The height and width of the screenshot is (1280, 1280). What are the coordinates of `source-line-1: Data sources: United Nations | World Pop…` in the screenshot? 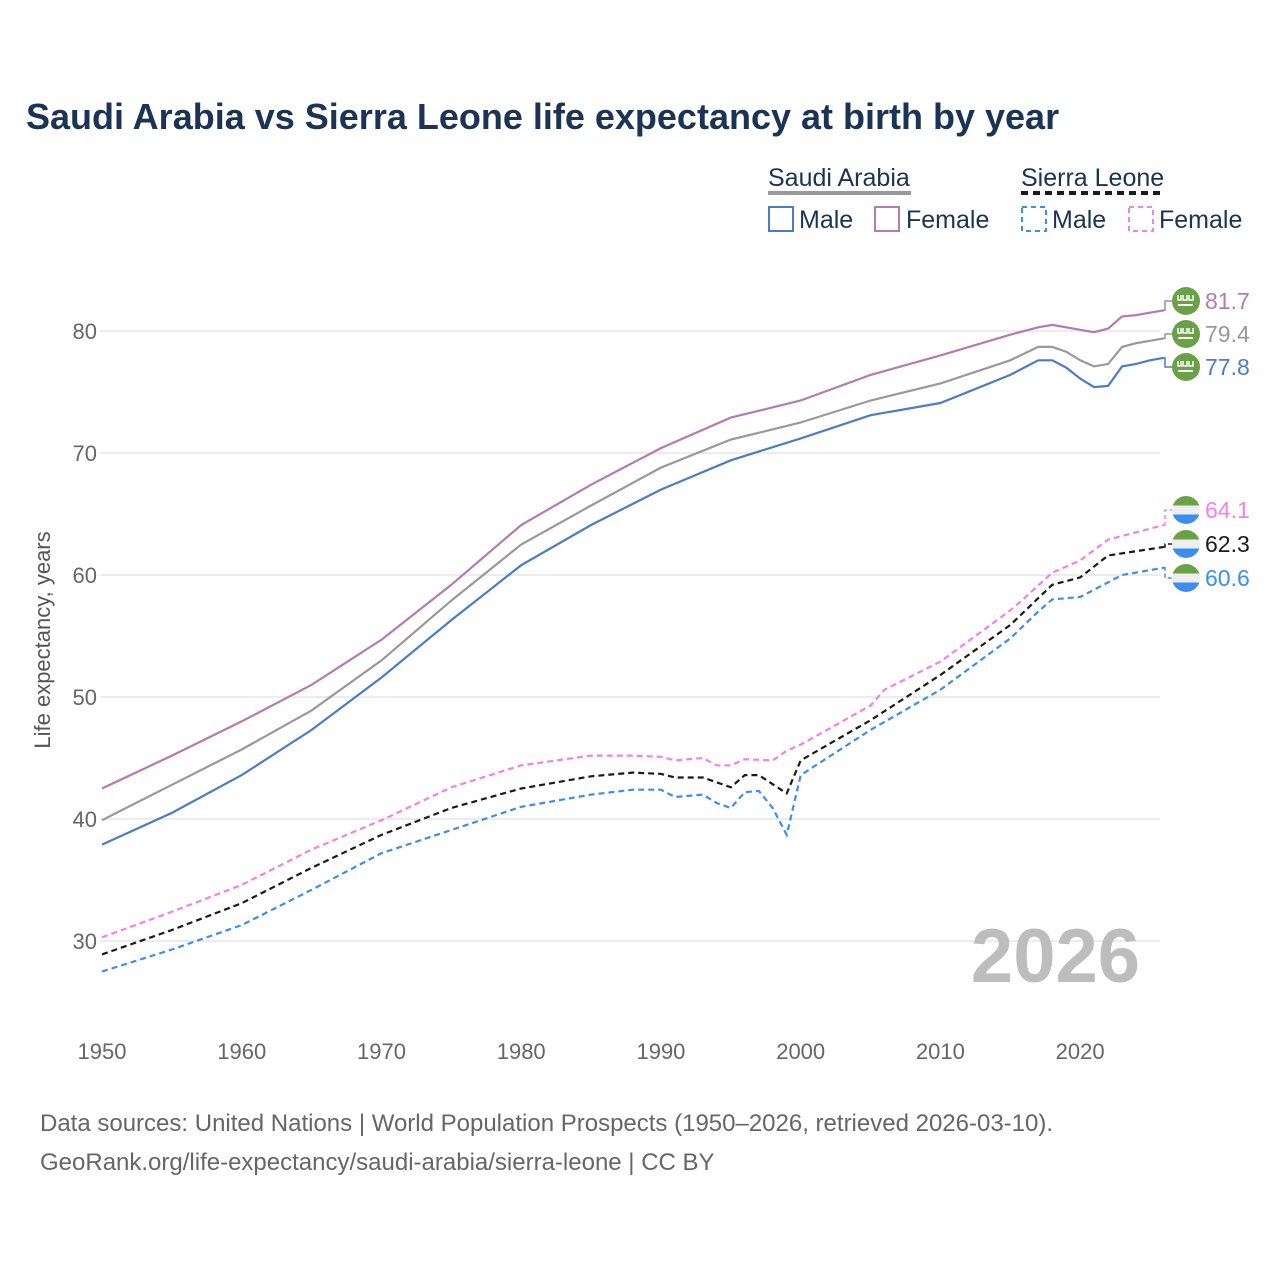 It's located at (546, 1123).